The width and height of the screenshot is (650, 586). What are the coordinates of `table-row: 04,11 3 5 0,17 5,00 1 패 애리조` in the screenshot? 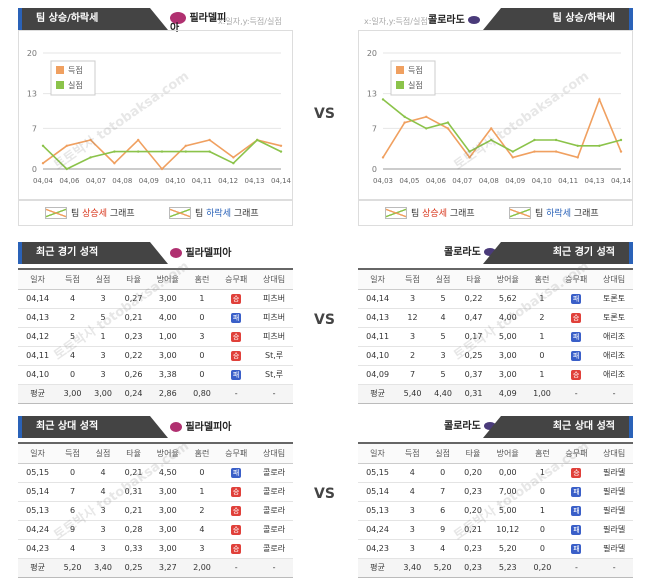 It's located at (495, 337).